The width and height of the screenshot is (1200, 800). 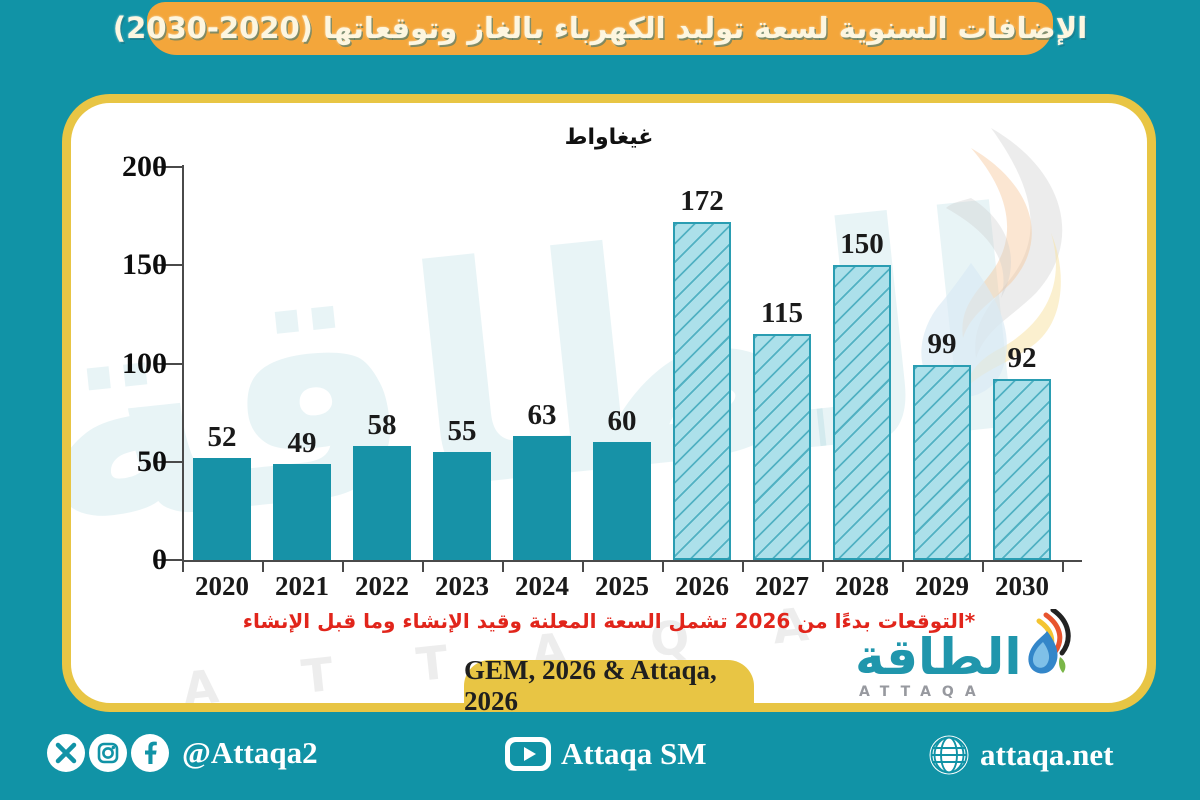 I want to click on globe-icon, so click(x=949, y=755).